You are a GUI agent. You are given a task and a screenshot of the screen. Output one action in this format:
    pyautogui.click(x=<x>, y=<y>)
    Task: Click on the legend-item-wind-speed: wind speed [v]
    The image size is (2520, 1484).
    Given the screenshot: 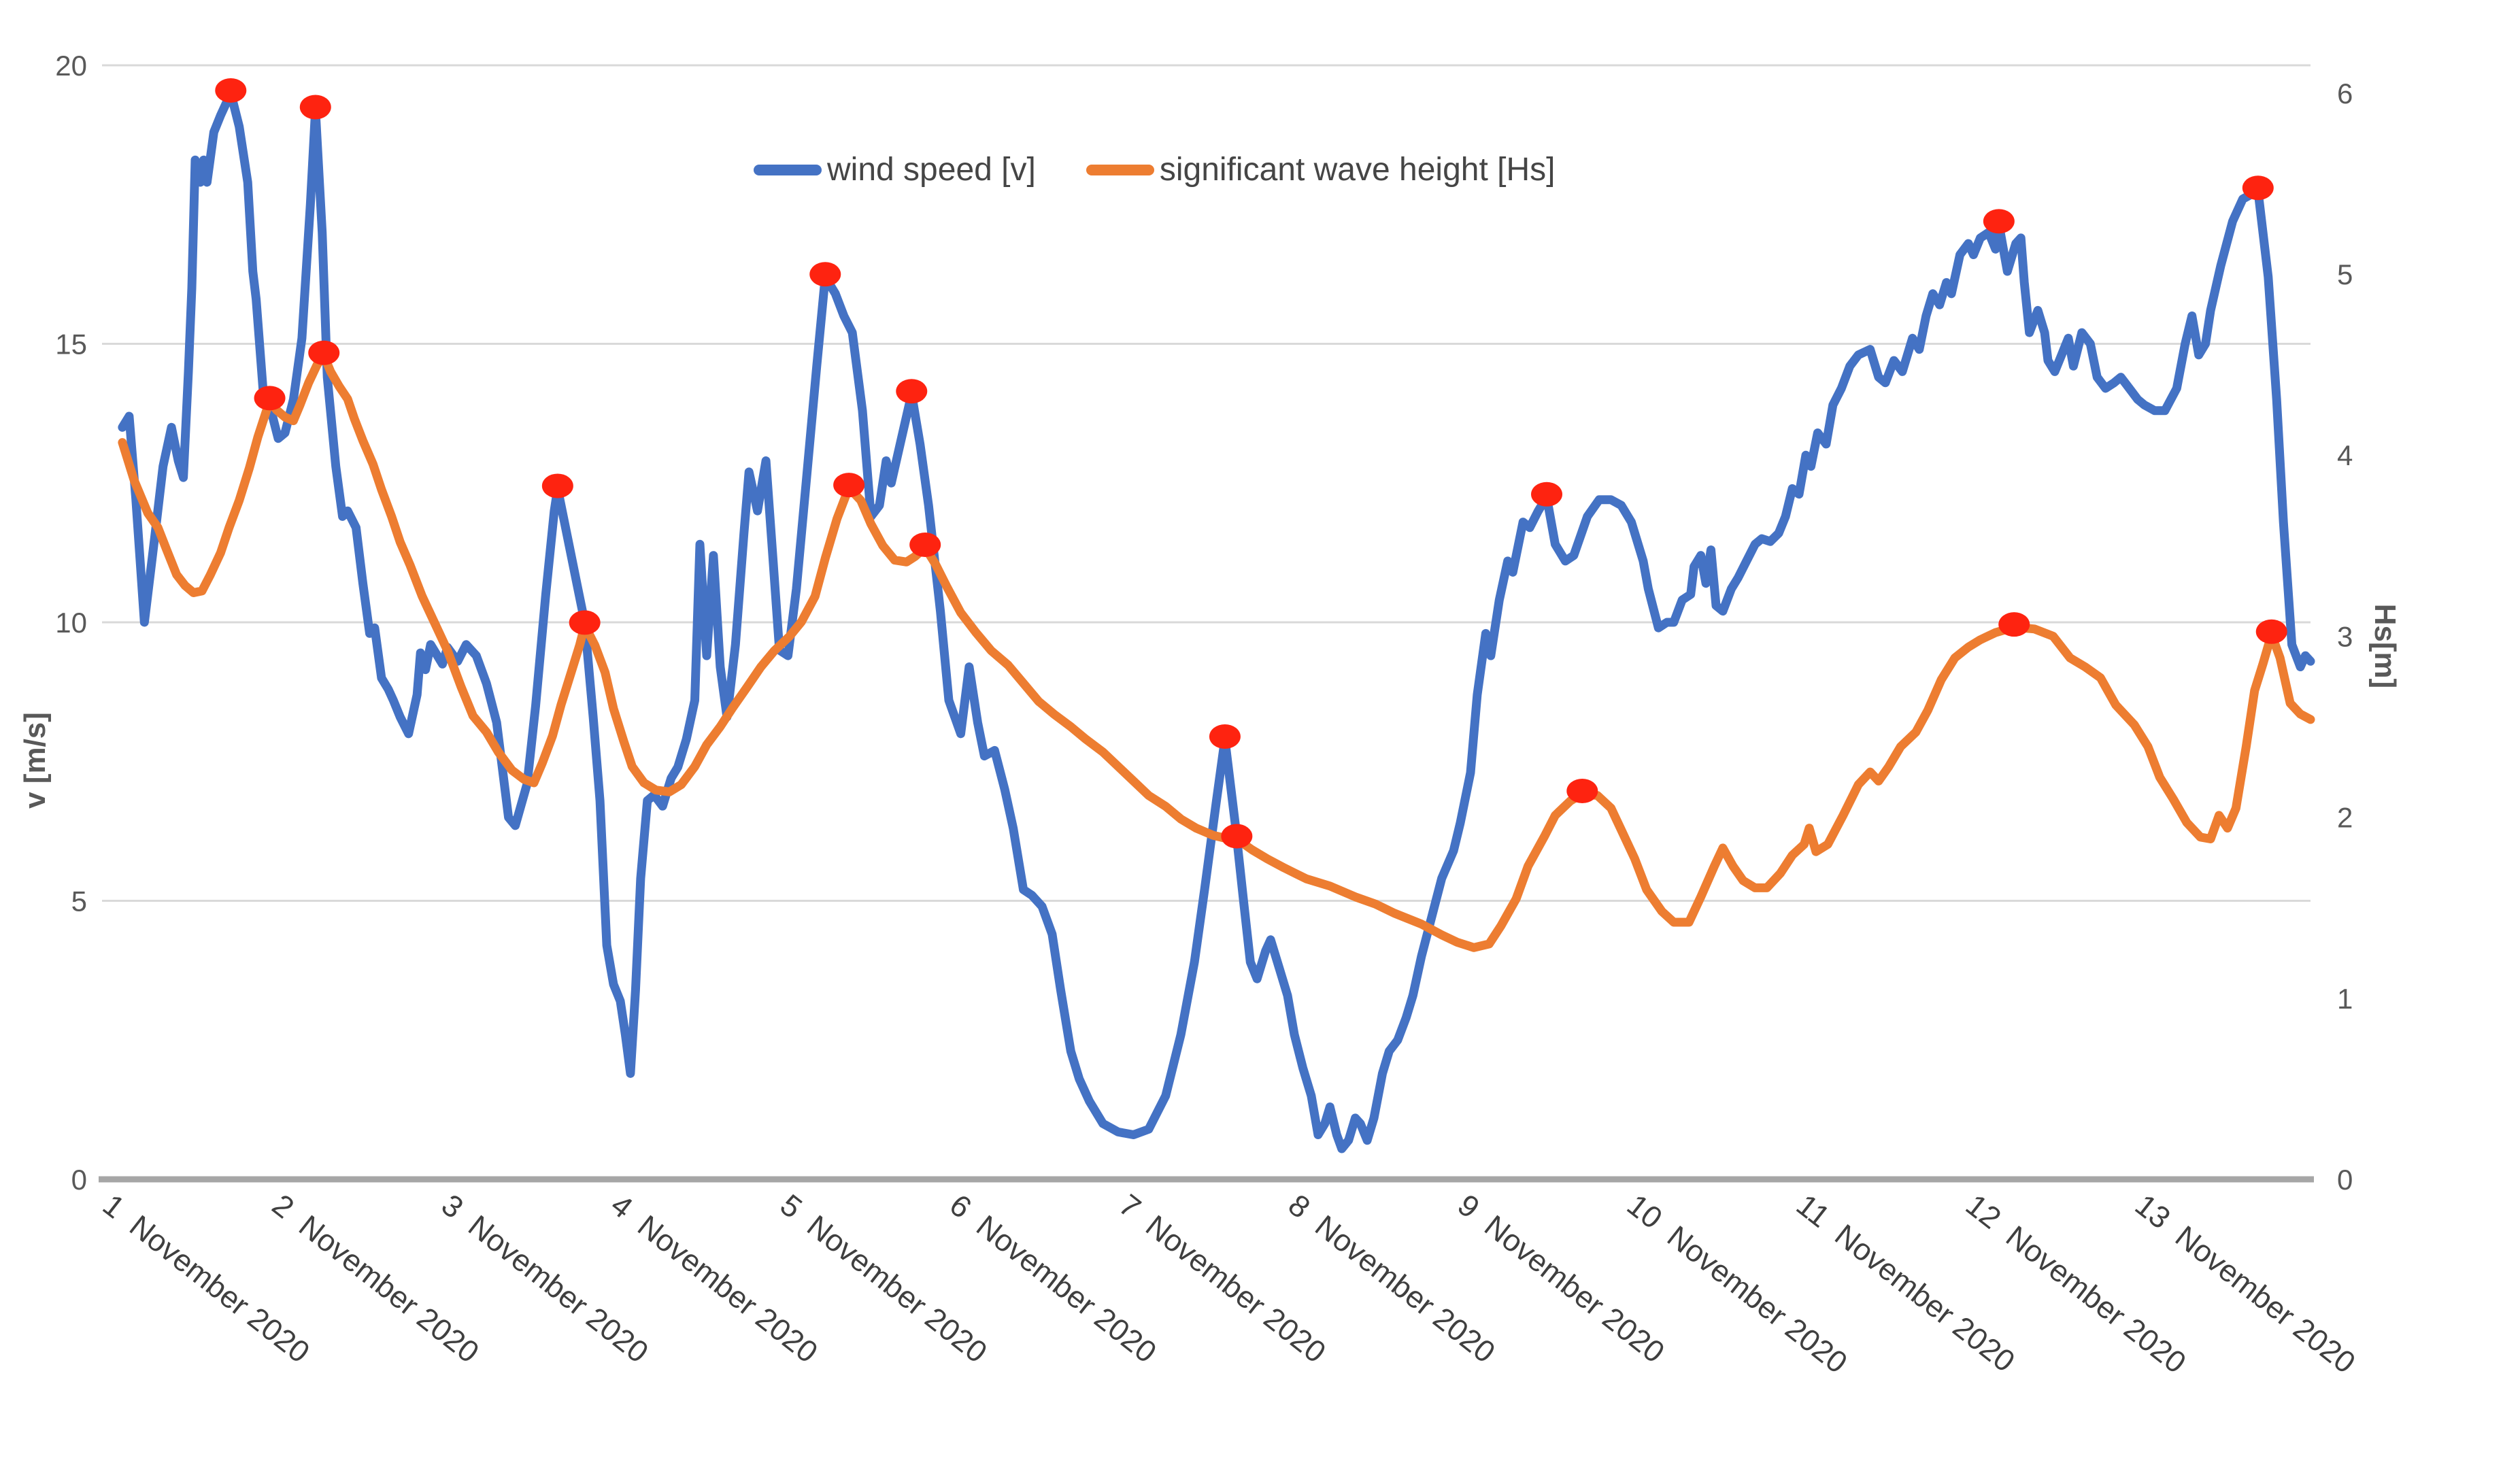 What is the action you would take?
    pyautogui.click(x=895, y=170)
    